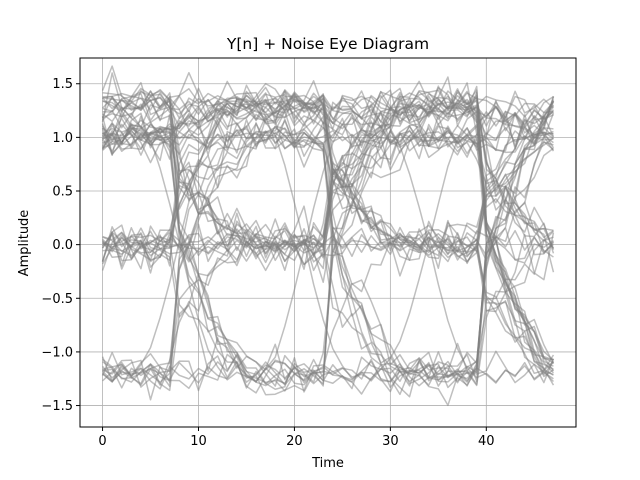  I want to click on y-tick-label: −1.0, so click(57, 352).